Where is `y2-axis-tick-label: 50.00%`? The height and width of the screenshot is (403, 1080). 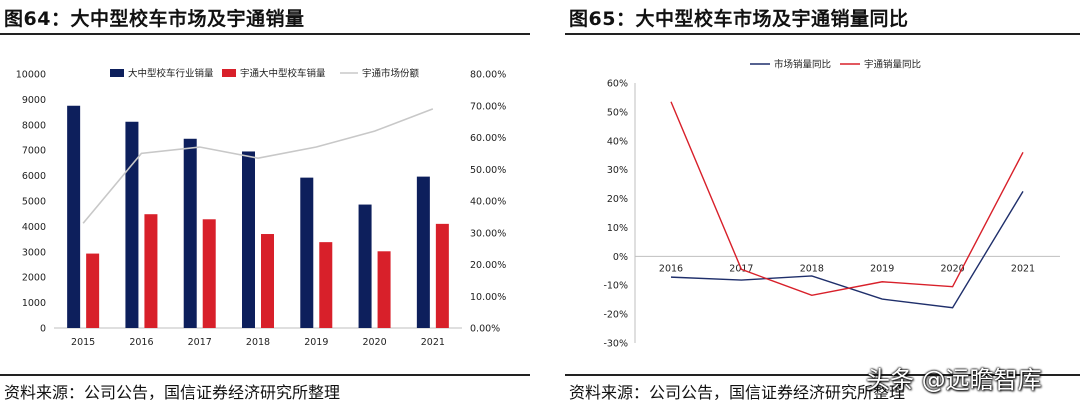
y2-axis-tick-label: 50.00% is located at coordinates (488, 170).